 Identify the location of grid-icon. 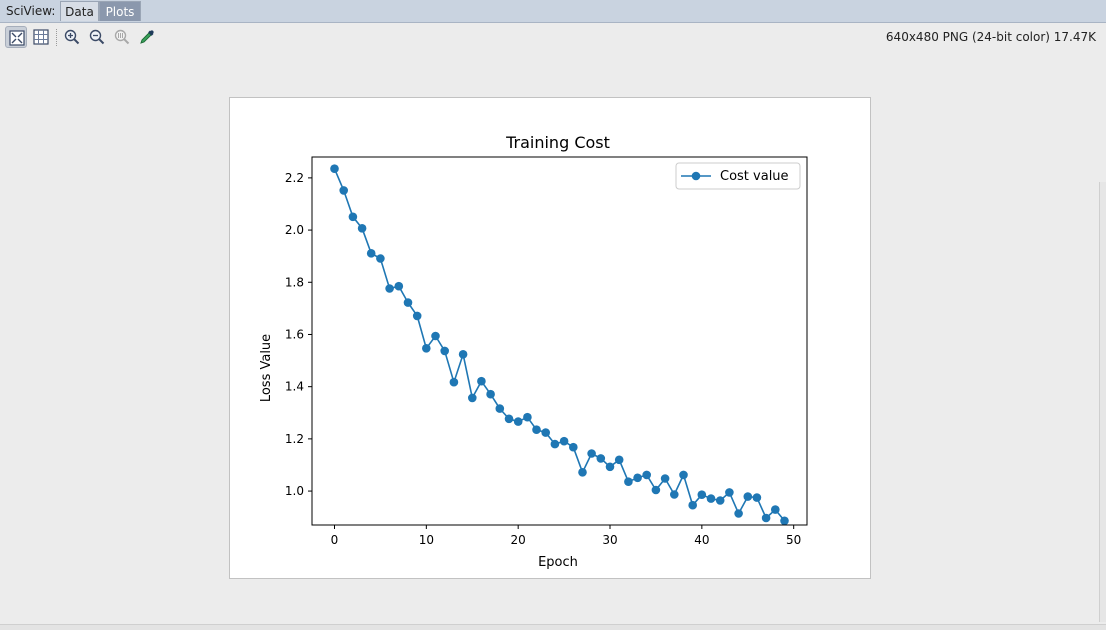
(41, 37).